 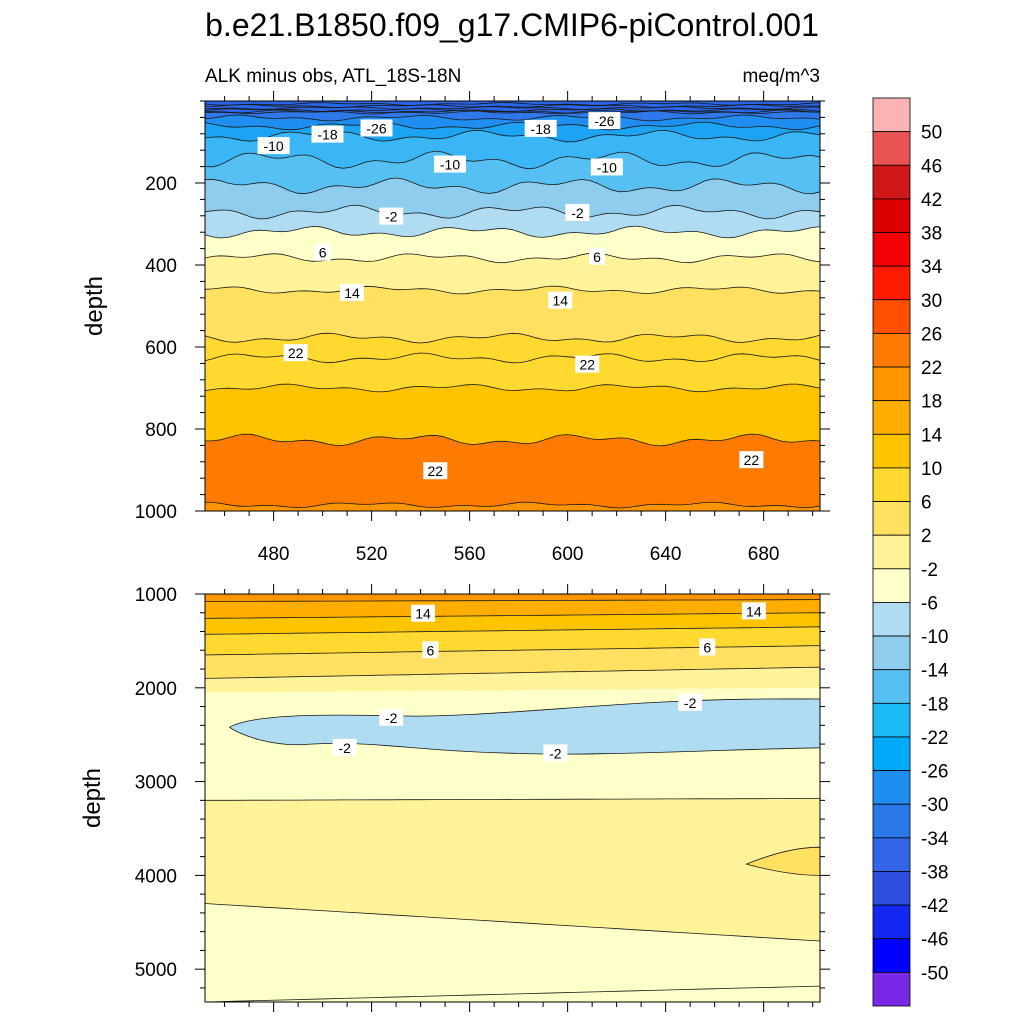 I want to click on colorbar-label: 2, so click(x=926, y=536).